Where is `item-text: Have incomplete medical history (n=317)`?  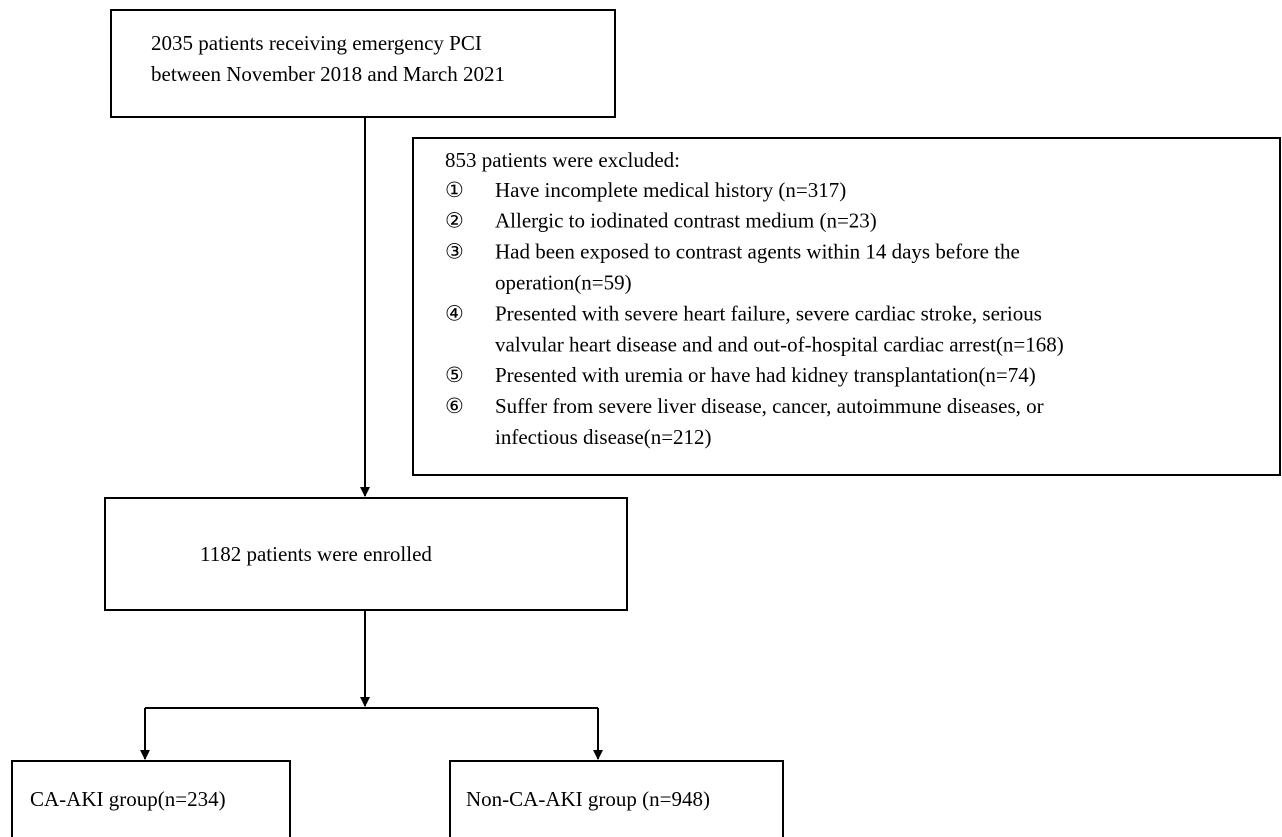
item-text: Have incomplete medical history (n=317) is located at coordinates (670, 190).